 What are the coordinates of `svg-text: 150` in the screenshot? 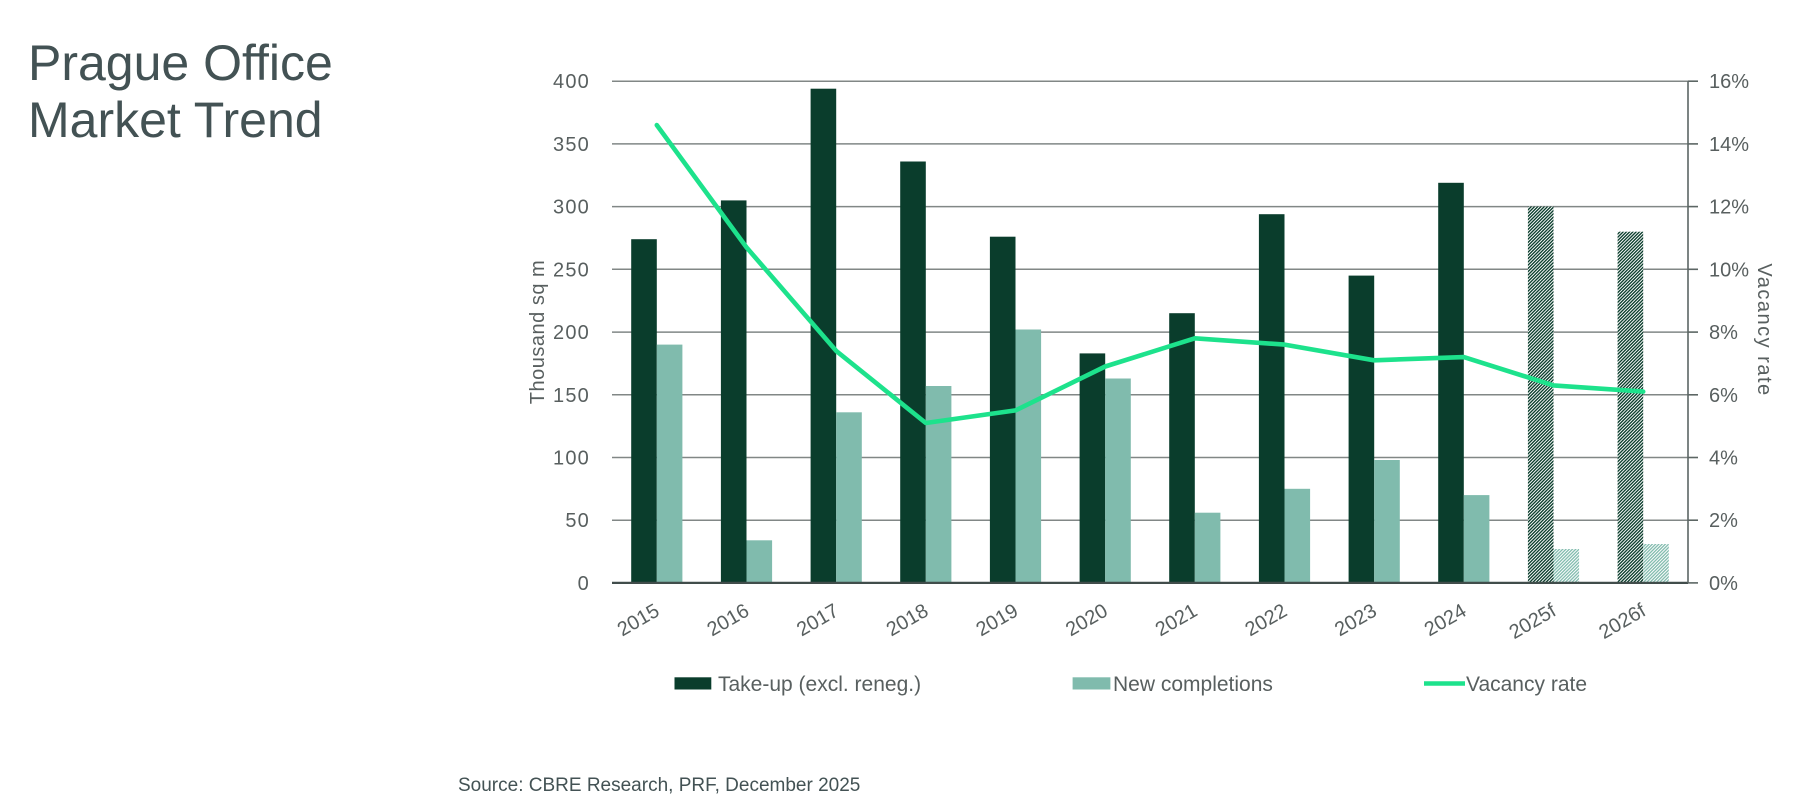 It's located at (571, 396).